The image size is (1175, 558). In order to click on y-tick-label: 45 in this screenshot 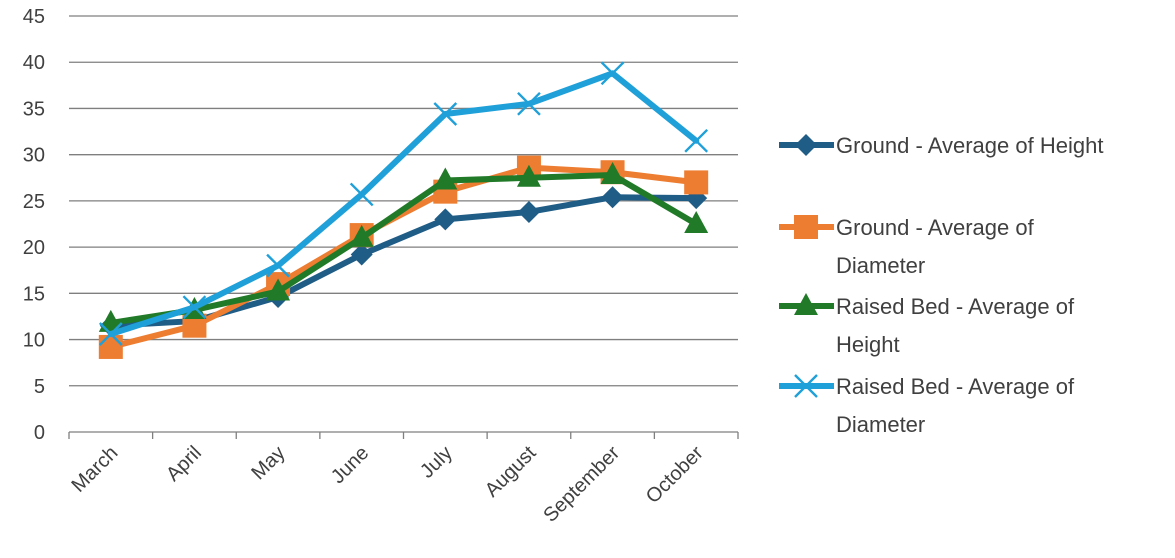, I will do `click(34, 17)`.